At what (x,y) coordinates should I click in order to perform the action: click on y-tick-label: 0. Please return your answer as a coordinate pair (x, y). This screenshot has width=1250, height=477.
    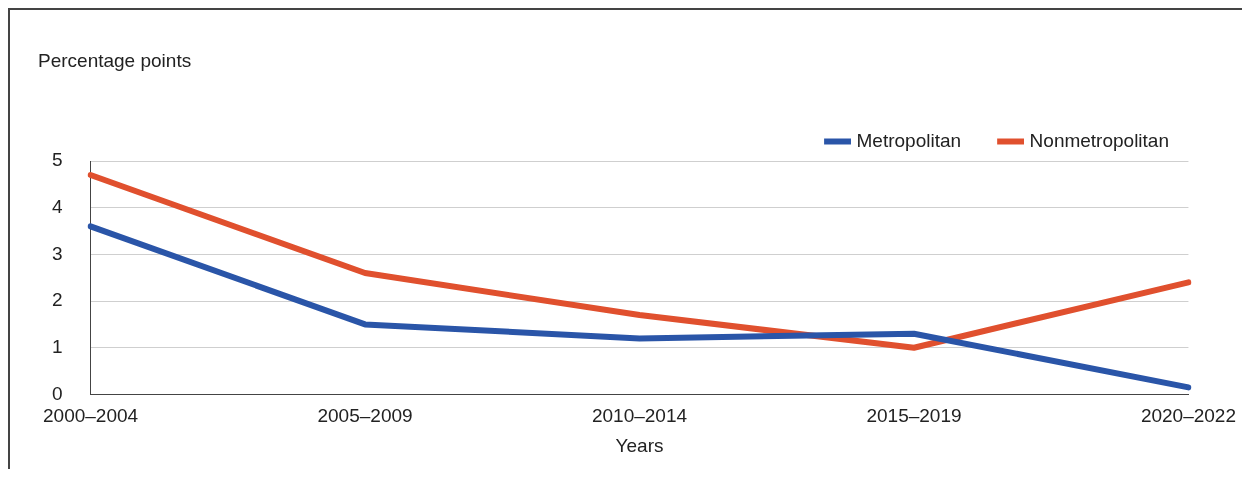
    Looking at the image, I should click on (57, 393).